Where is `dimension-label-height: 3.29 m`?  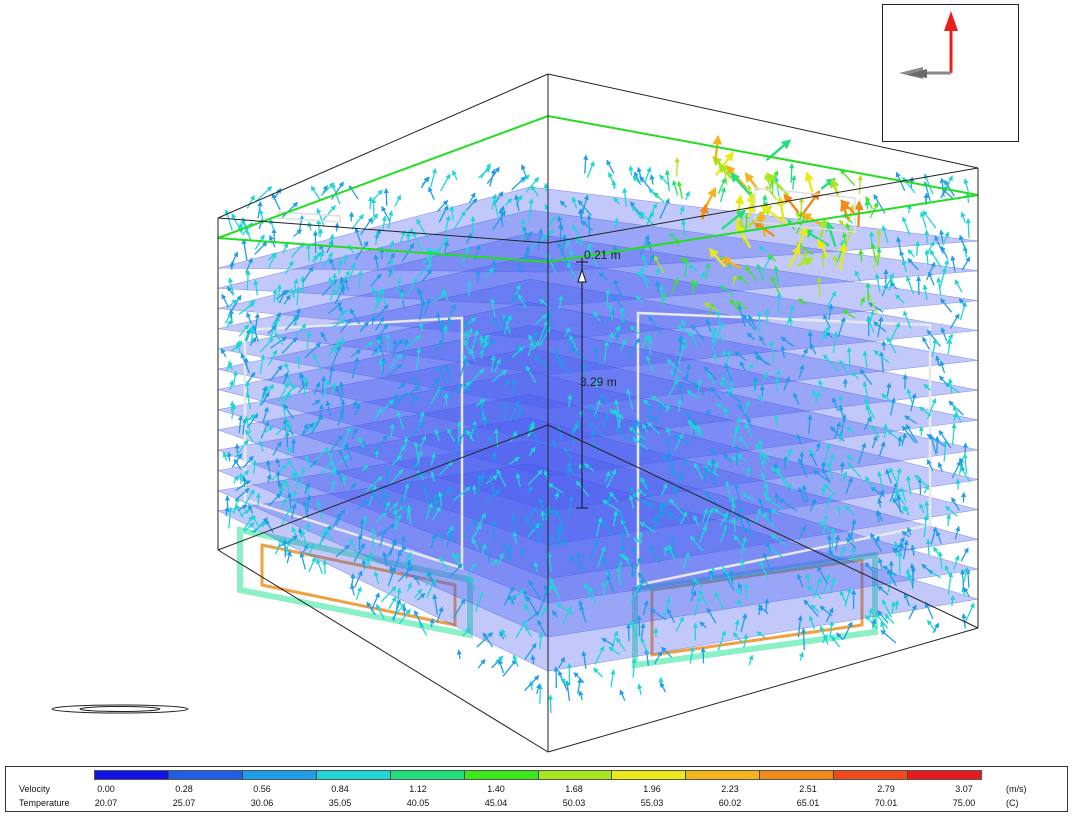
dimension-label-height: 3.29 m is located at coordinates (598, 382).